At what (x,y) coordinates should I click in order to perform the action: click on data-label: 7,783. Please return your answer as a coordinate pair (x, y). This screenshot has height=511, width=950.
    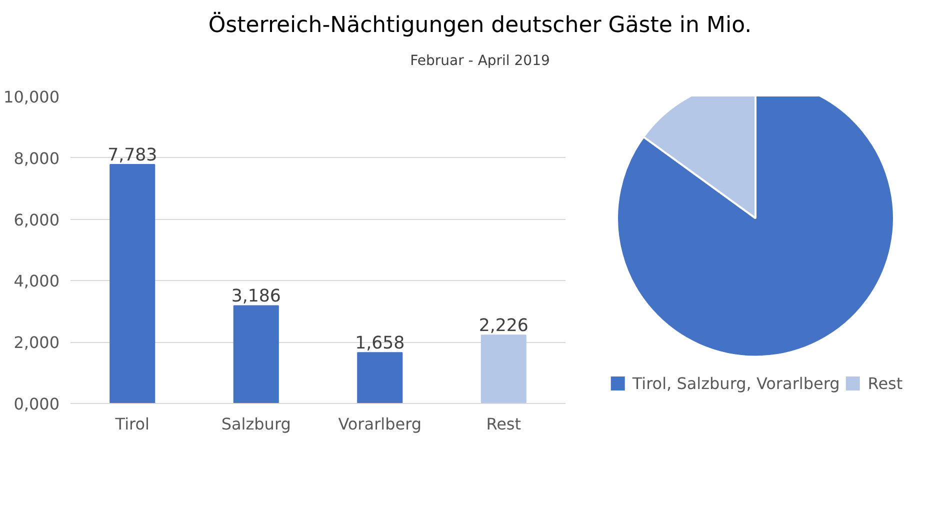
    Looking at the image, I should click on (133, 156).